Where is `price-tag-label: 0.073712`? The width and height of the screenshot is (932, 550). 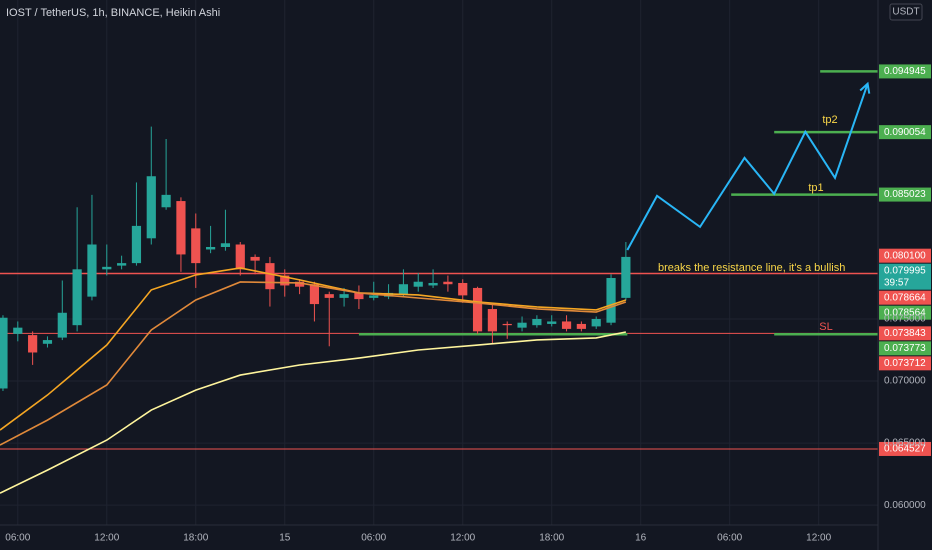
price-tag-label: 0.073712 is located at coordinates (905, 363).